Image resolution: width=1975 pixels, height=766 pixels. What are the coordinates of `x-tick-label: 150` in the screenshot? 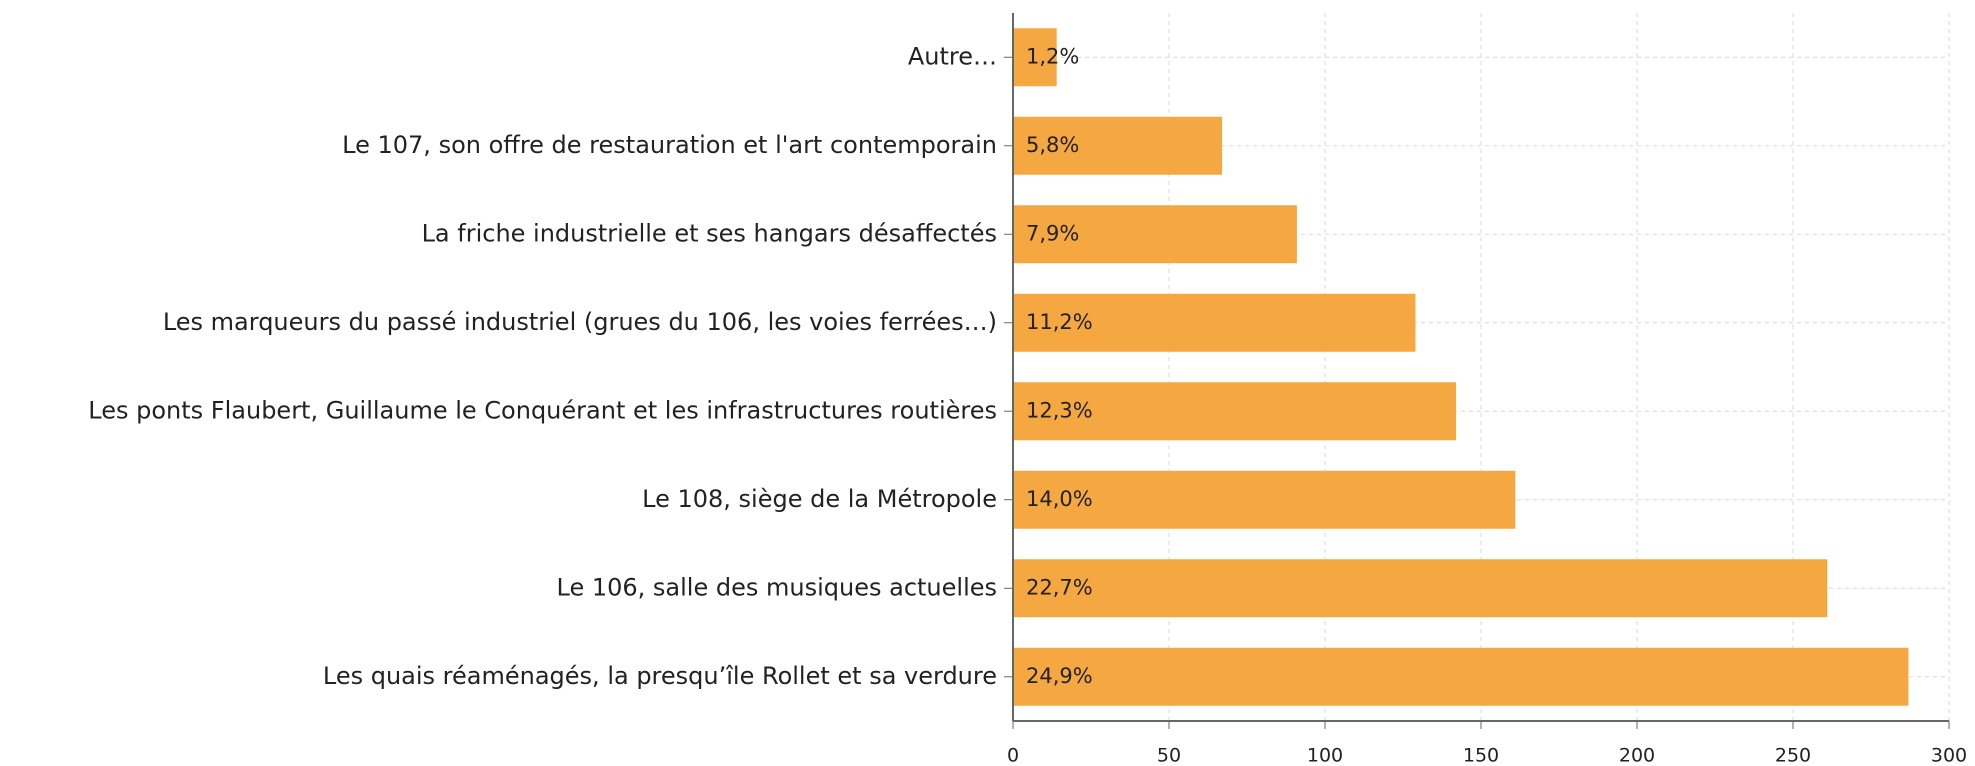 It's located at (1481, 755).